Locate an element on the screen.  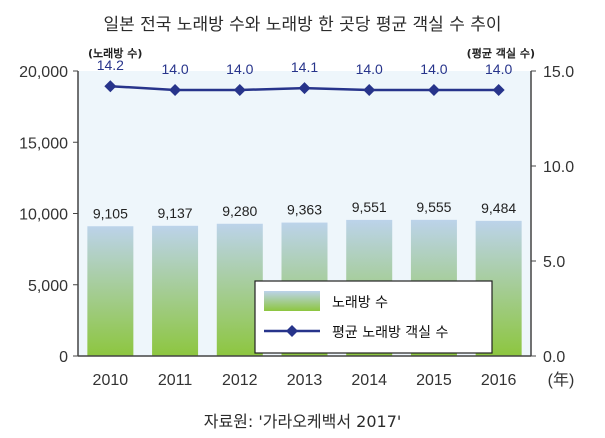
bar-label-2013: 9,363 is located at coordinates (304, 210).